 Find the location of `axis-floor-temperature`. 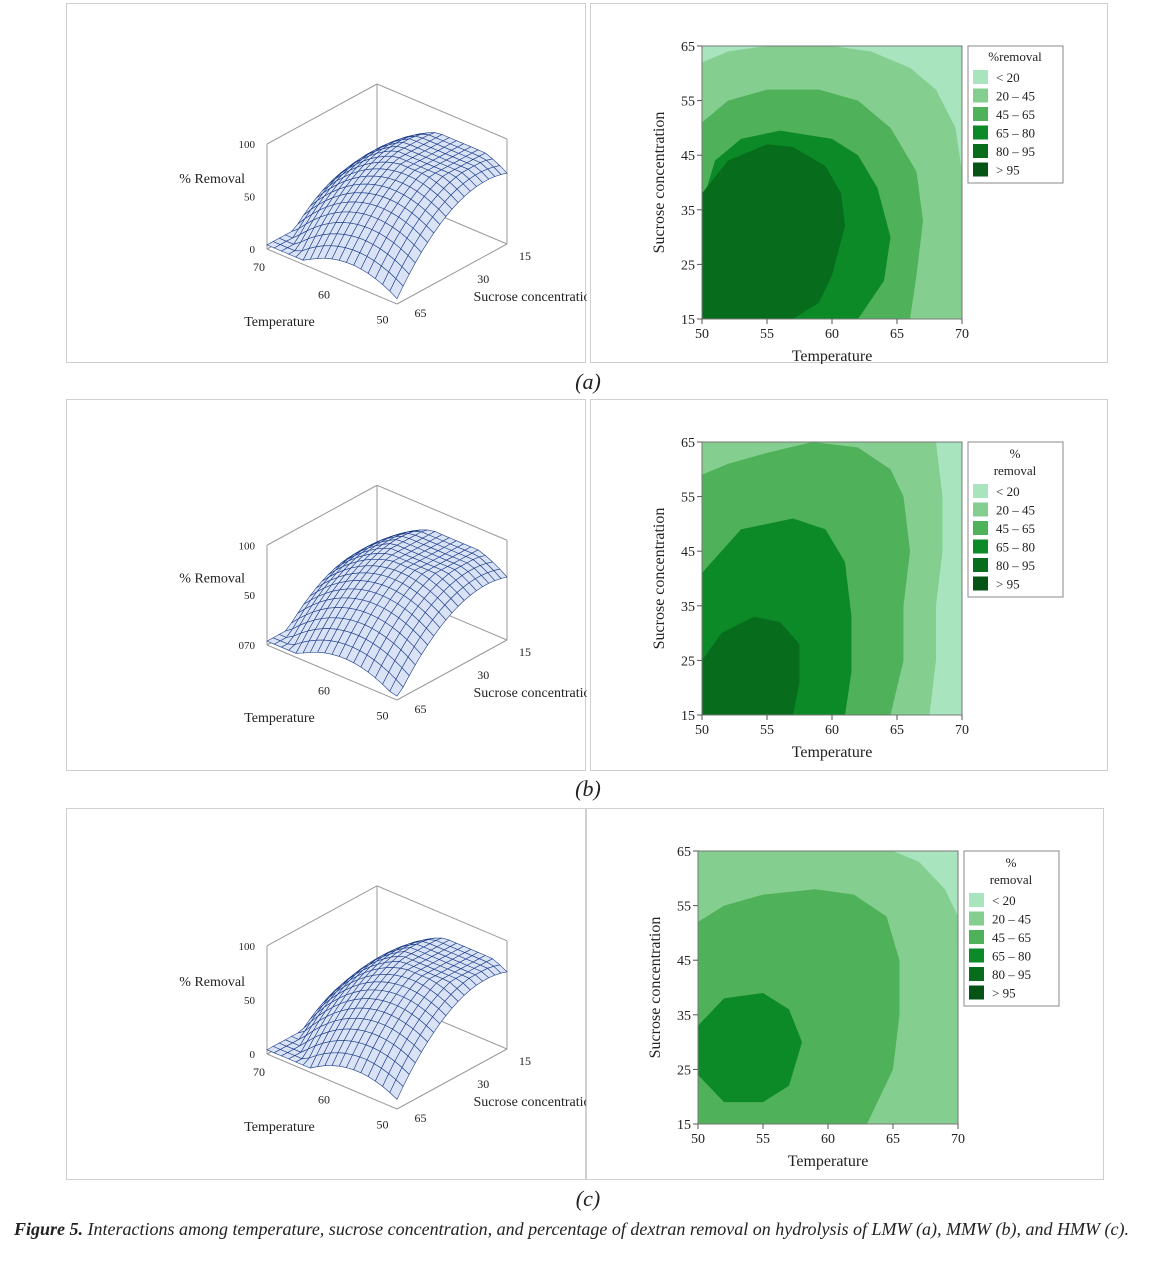

axis-floor-temperature is located at coordinates (332, 672).